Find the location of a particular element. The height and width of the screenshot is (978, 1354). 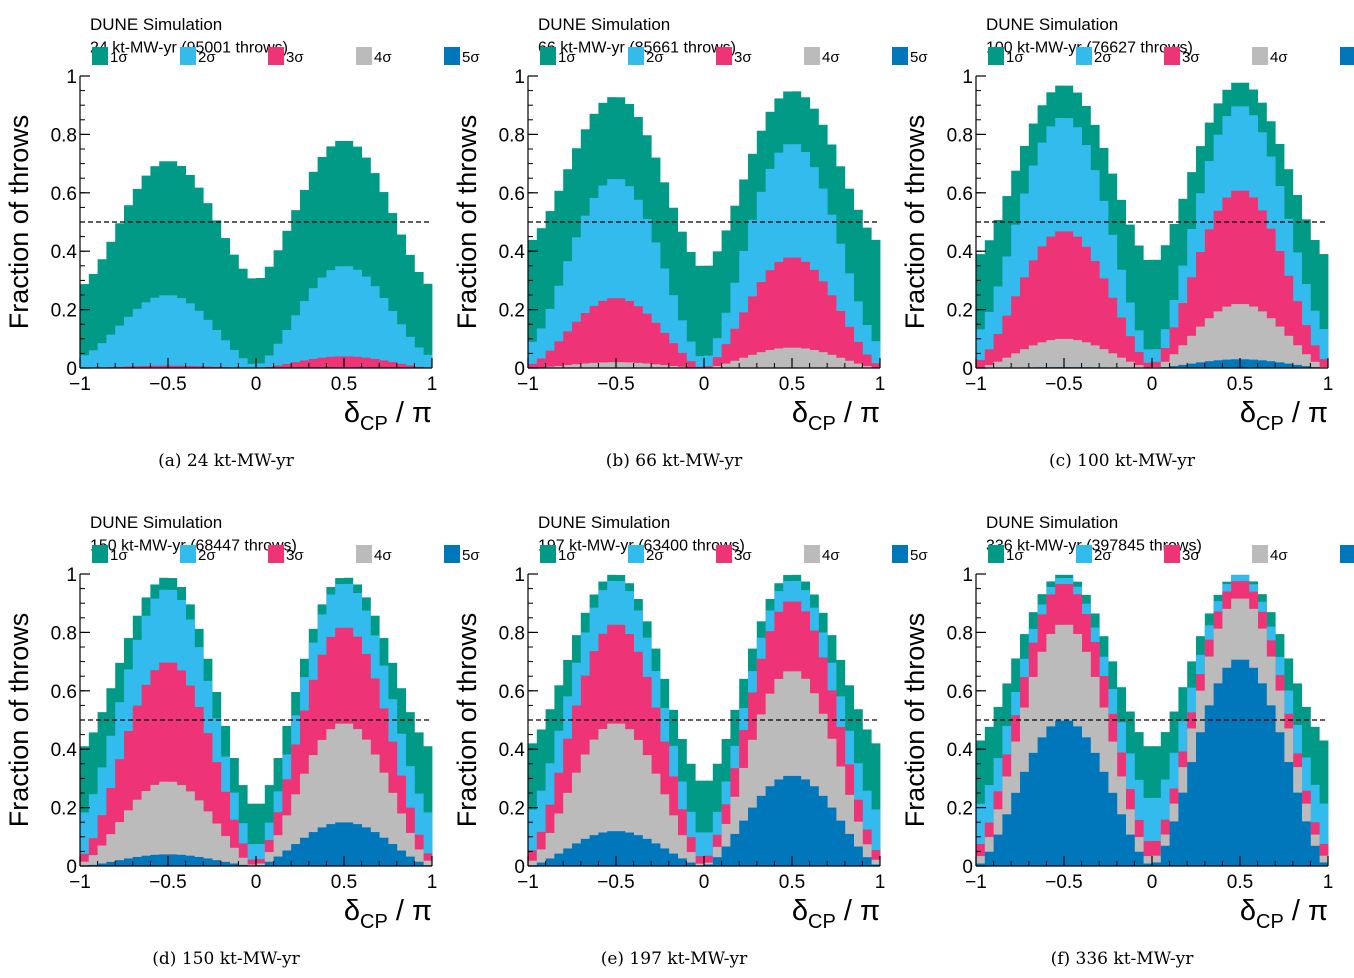

y-tick-label: 0.6 is located at coordinates (512, 692).